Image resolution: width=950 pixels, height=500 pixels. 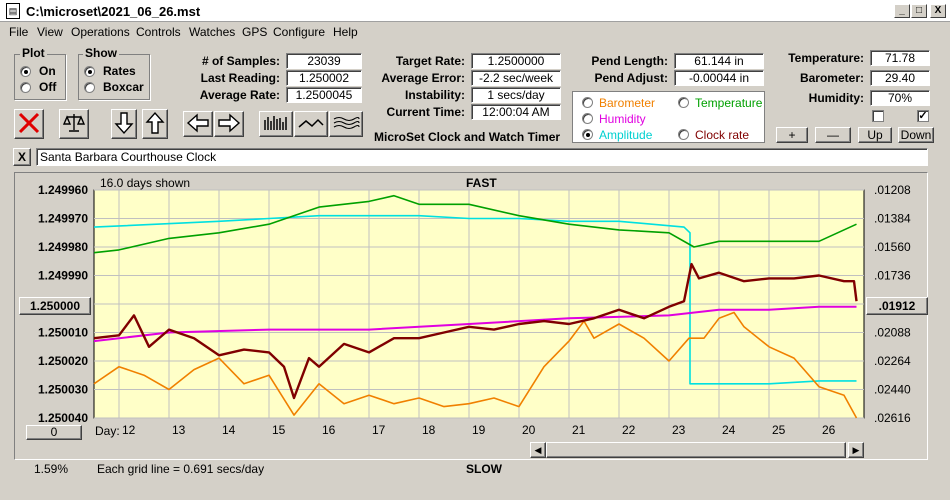 What do you see at coordinates (423, 78) in the screenshot?
I see `average-error-label: Average Error:` at bounding box center [423, 78].